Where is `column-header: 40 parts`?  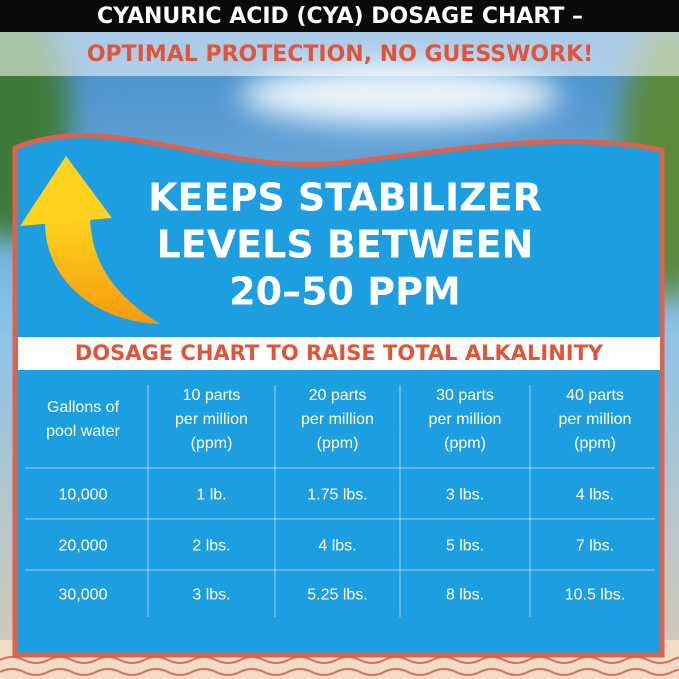 column-header: 40 parts is located at coordinates (595, 395).